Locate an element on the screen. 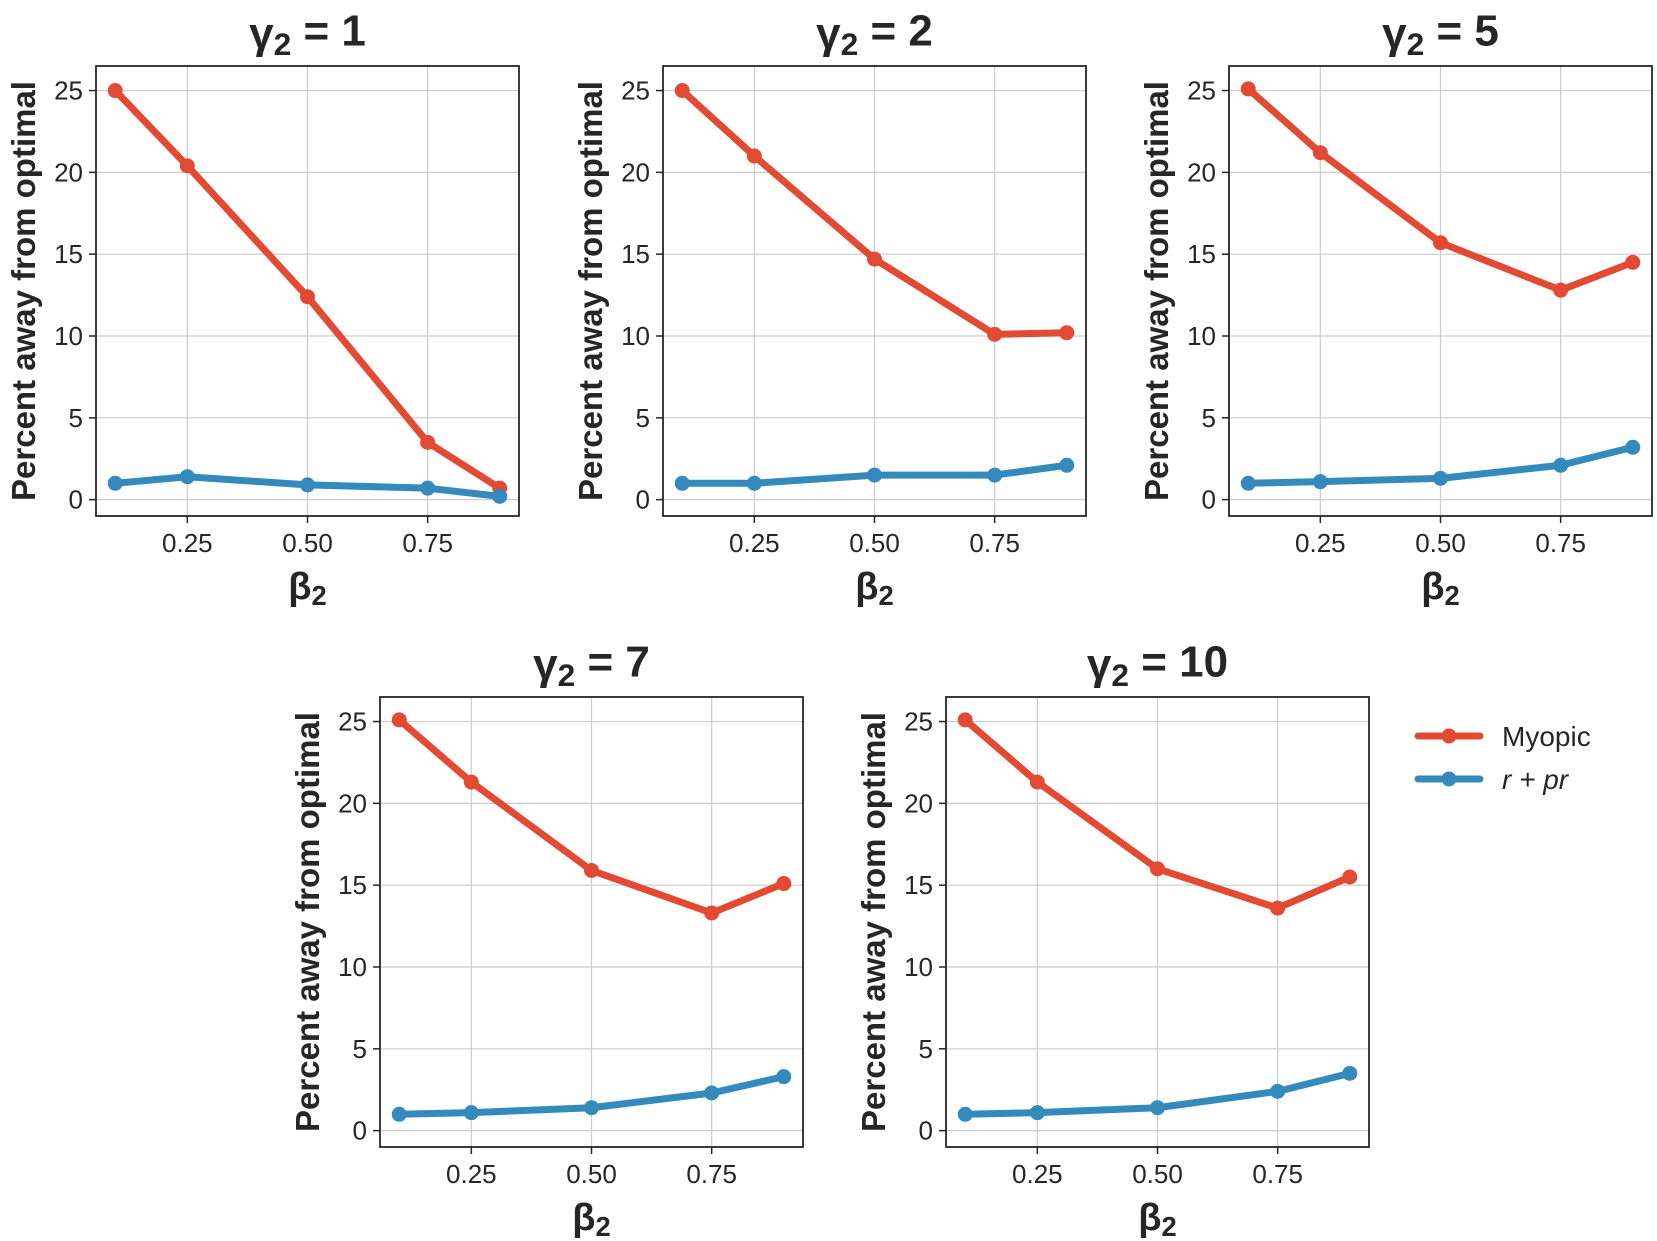  legend: Myopic r + pr is located at coordinates (1502, 758).